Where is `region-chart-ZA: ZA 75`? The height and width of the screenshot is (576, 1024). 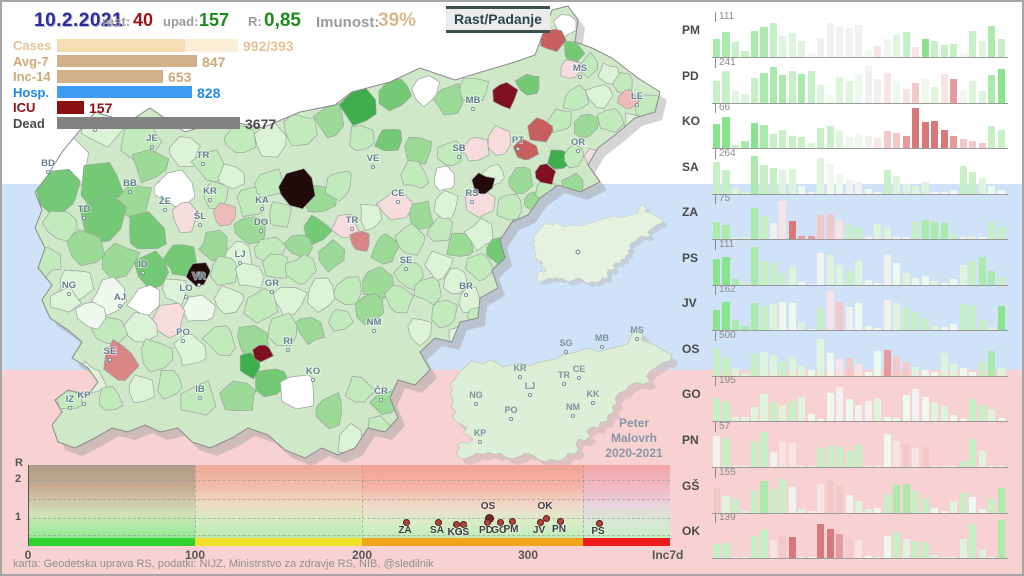
region-chart-ZA: ZA 75 is located at coordinates (847, 217).